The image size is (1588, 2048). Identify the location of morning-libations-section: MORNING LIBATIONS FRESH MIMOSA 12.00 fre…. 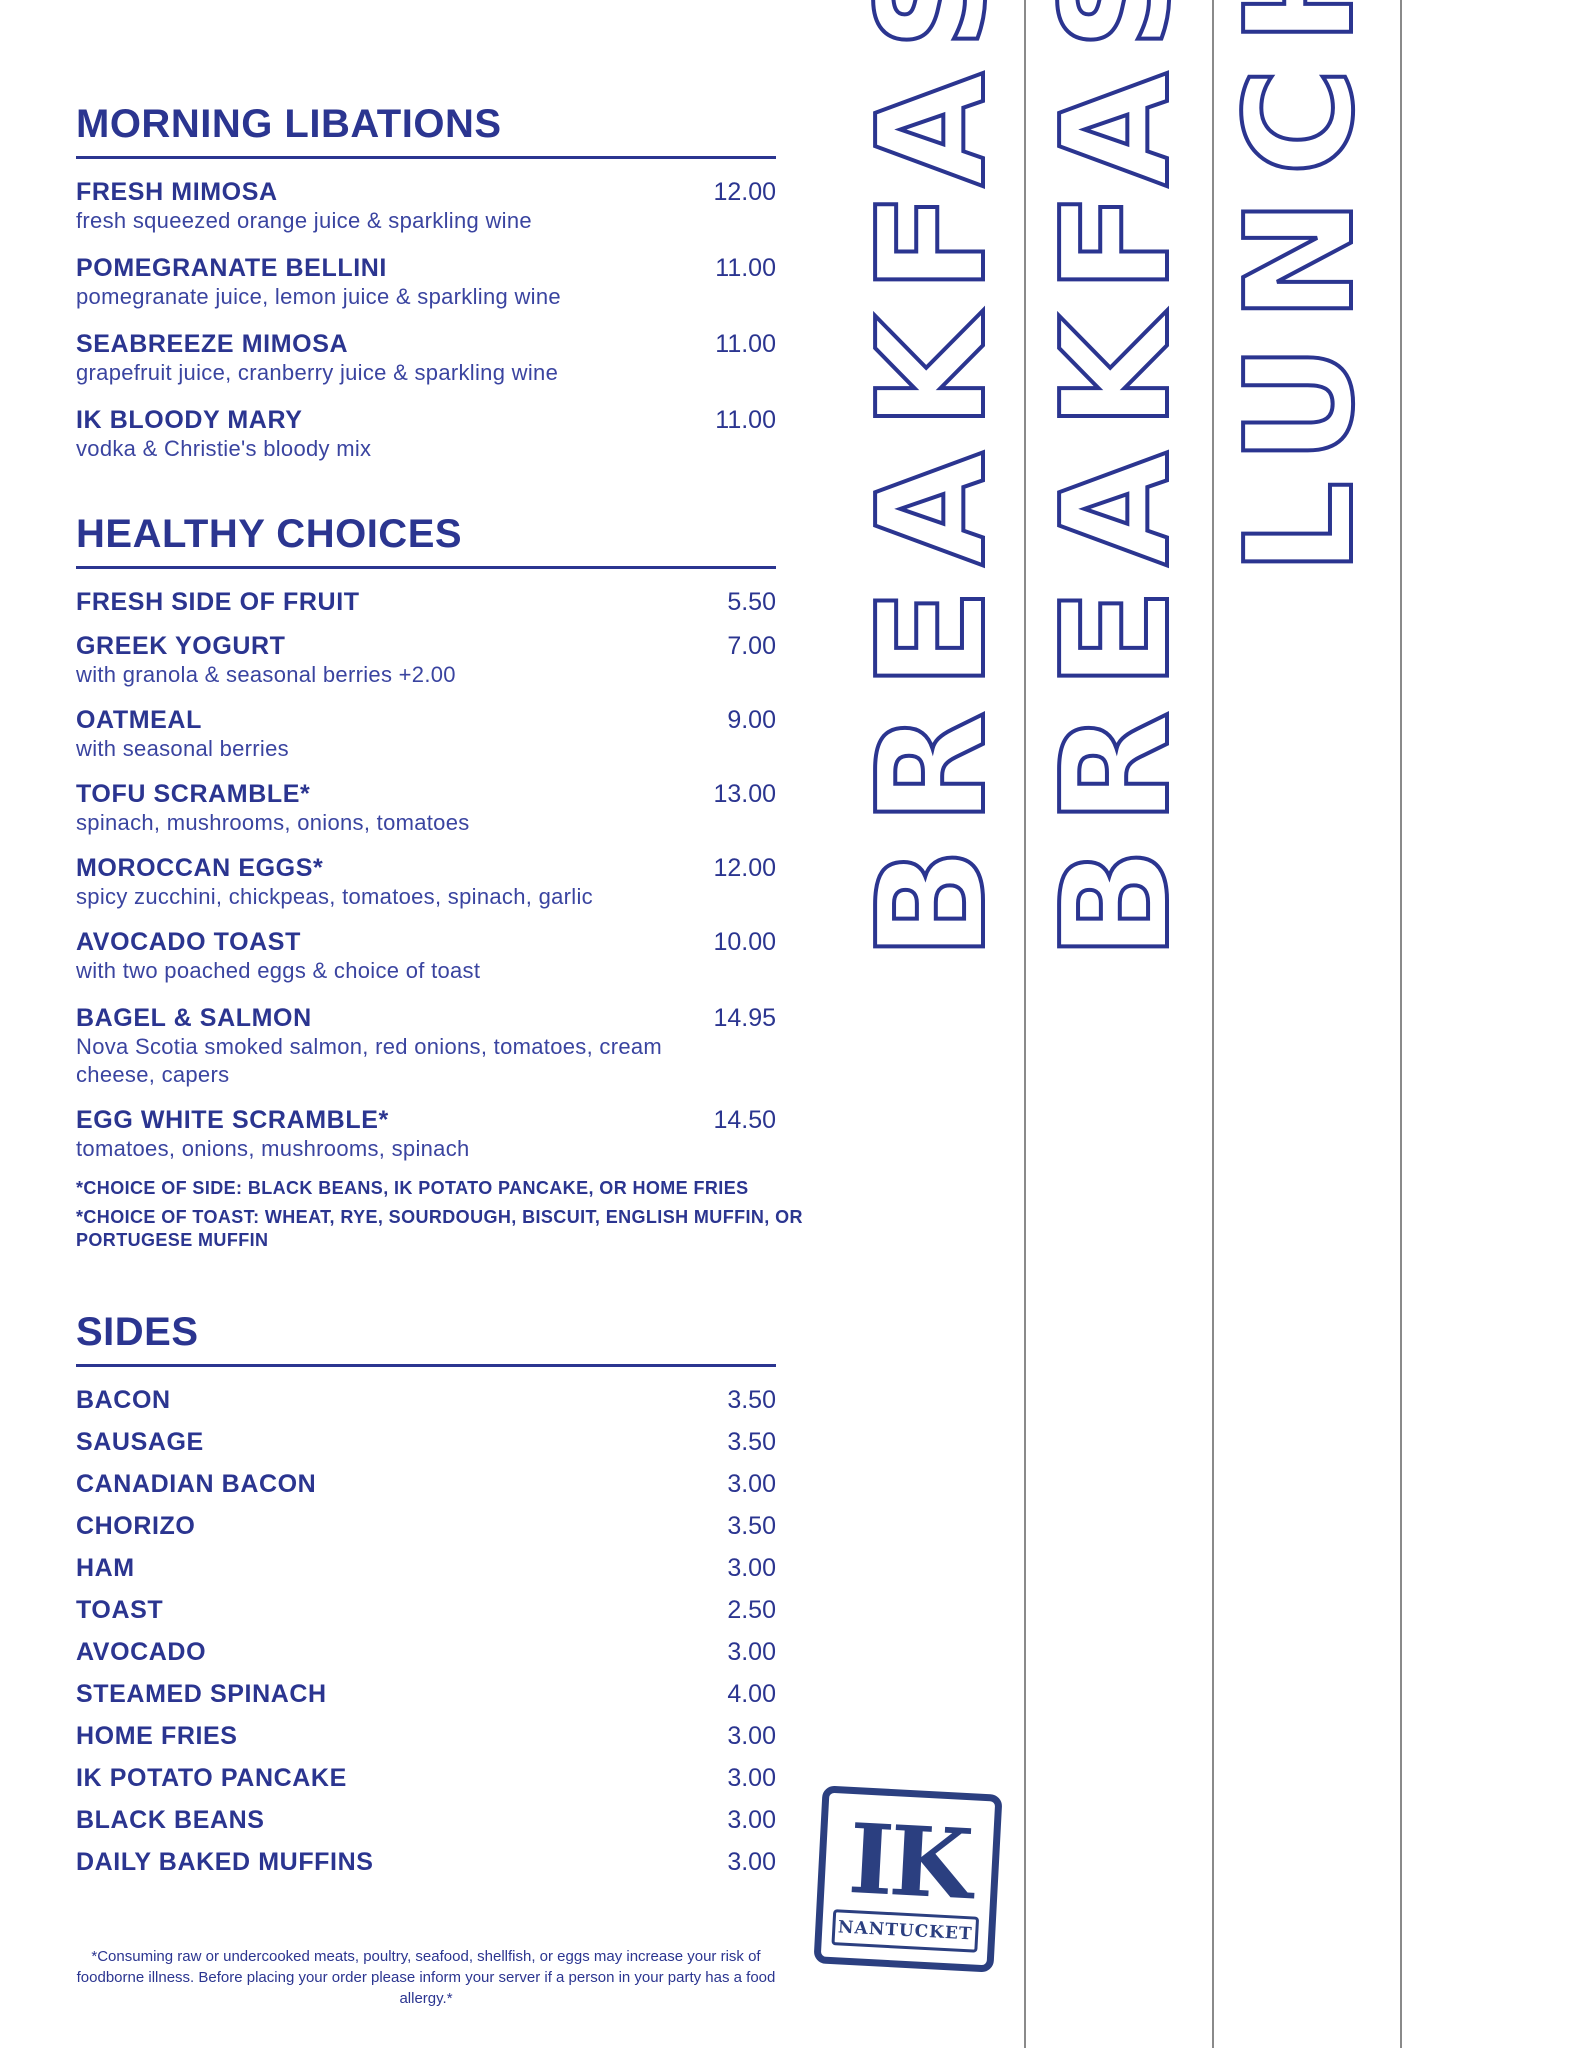
(426, 290).